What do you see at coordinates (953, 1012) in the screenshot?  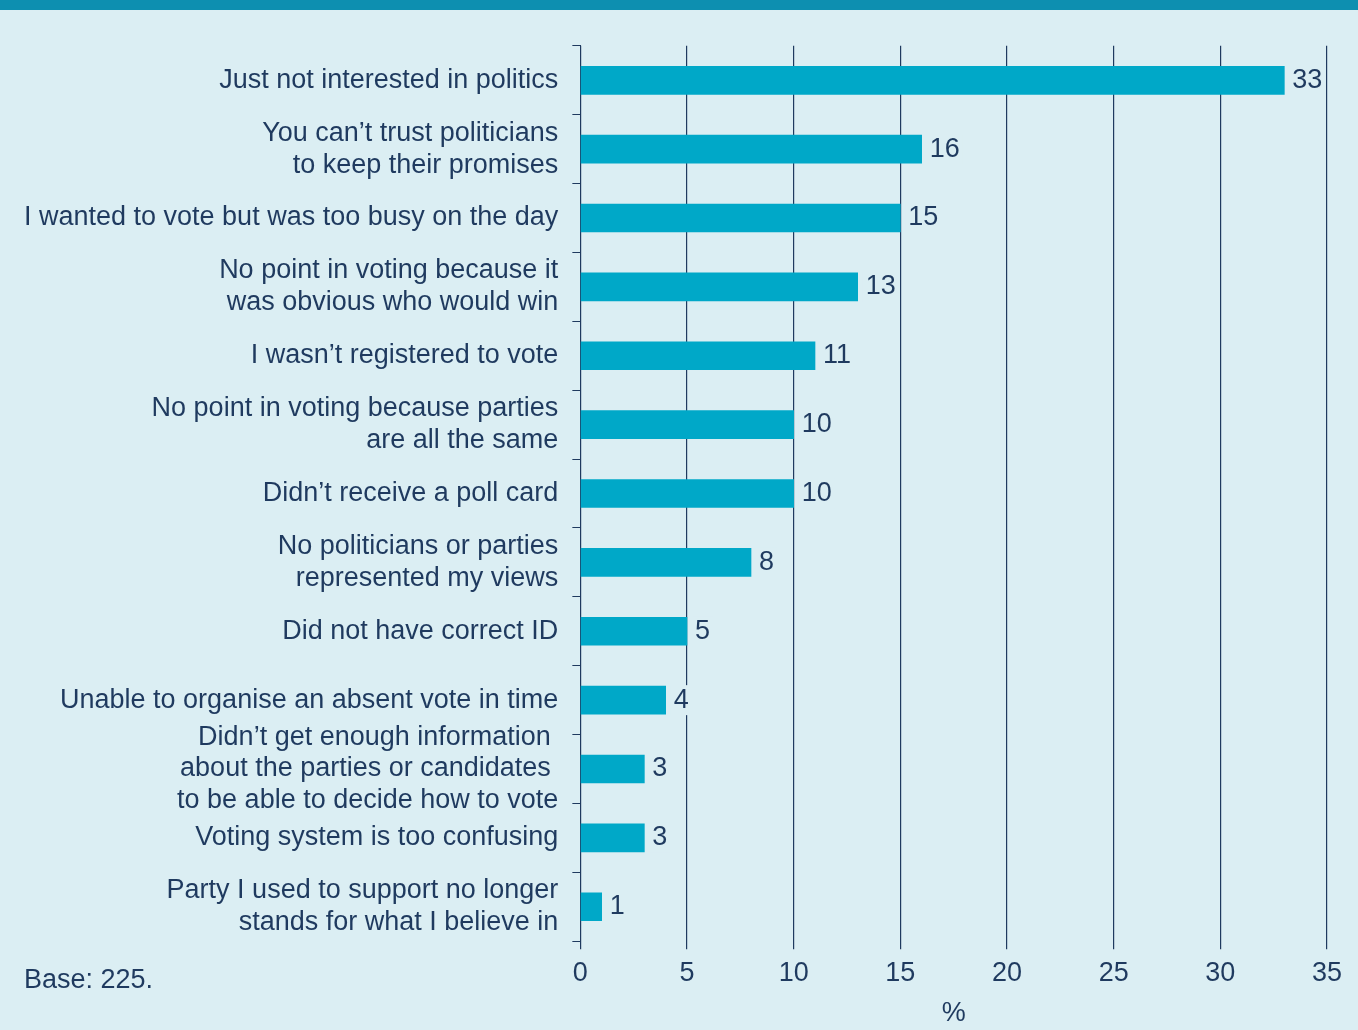 I see `x-axis-title: %` at bounding box center [953, 1012].